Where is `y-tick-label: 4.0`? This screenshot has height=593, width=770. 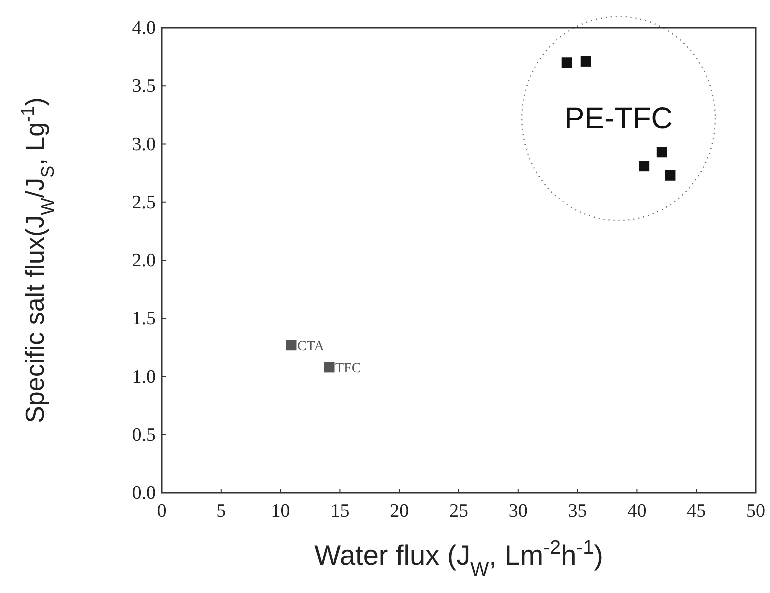
y-tick-label: 4.0 is located at coordinates (144, 28).